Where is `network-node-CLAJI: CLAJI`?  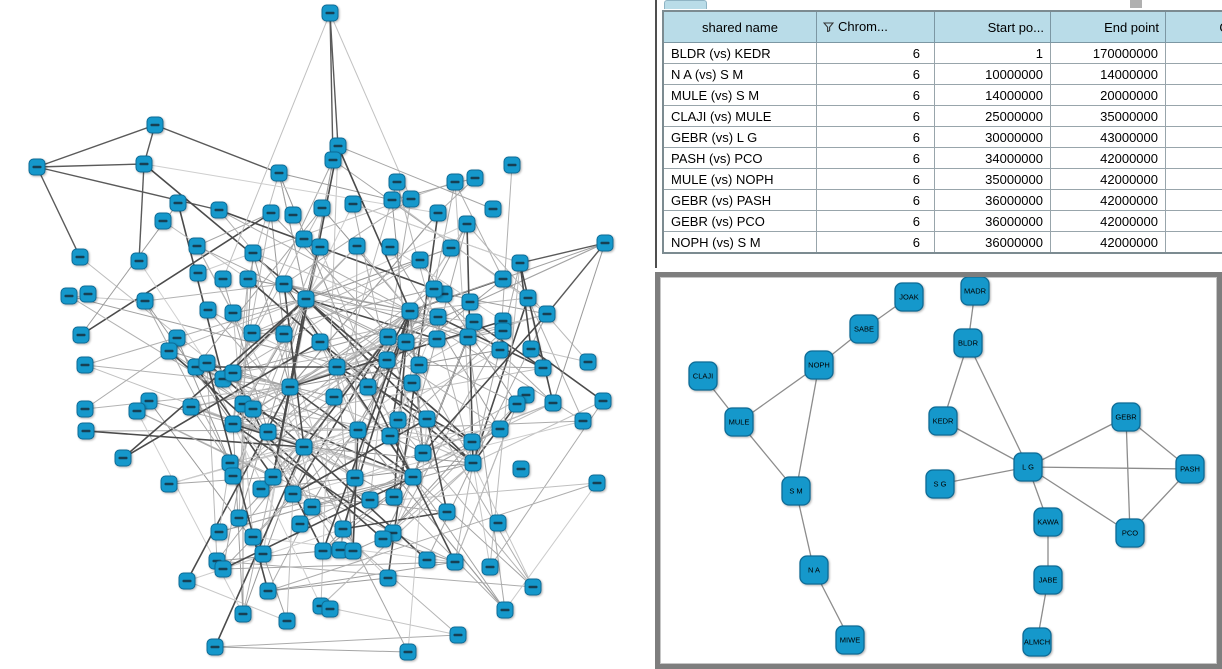
network-node-CLAJI: CLAJI is located at coordinates (703, 376).